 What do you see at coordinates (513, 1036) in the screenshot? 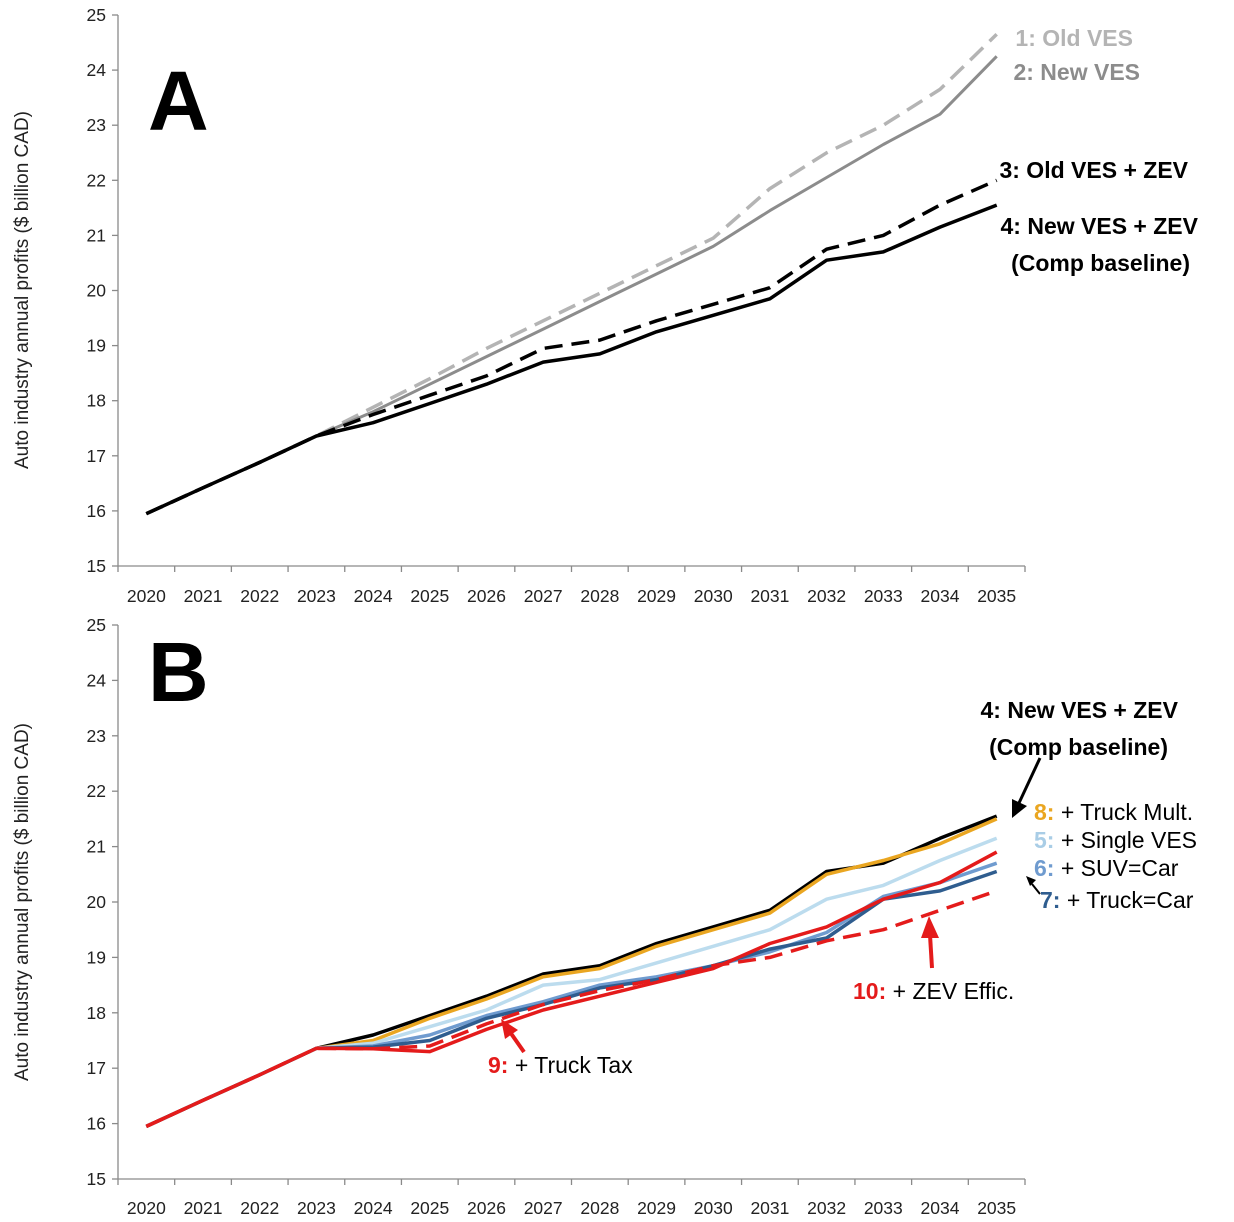
I see `arrow-truck-tax` at bounding box center [513, 1036].